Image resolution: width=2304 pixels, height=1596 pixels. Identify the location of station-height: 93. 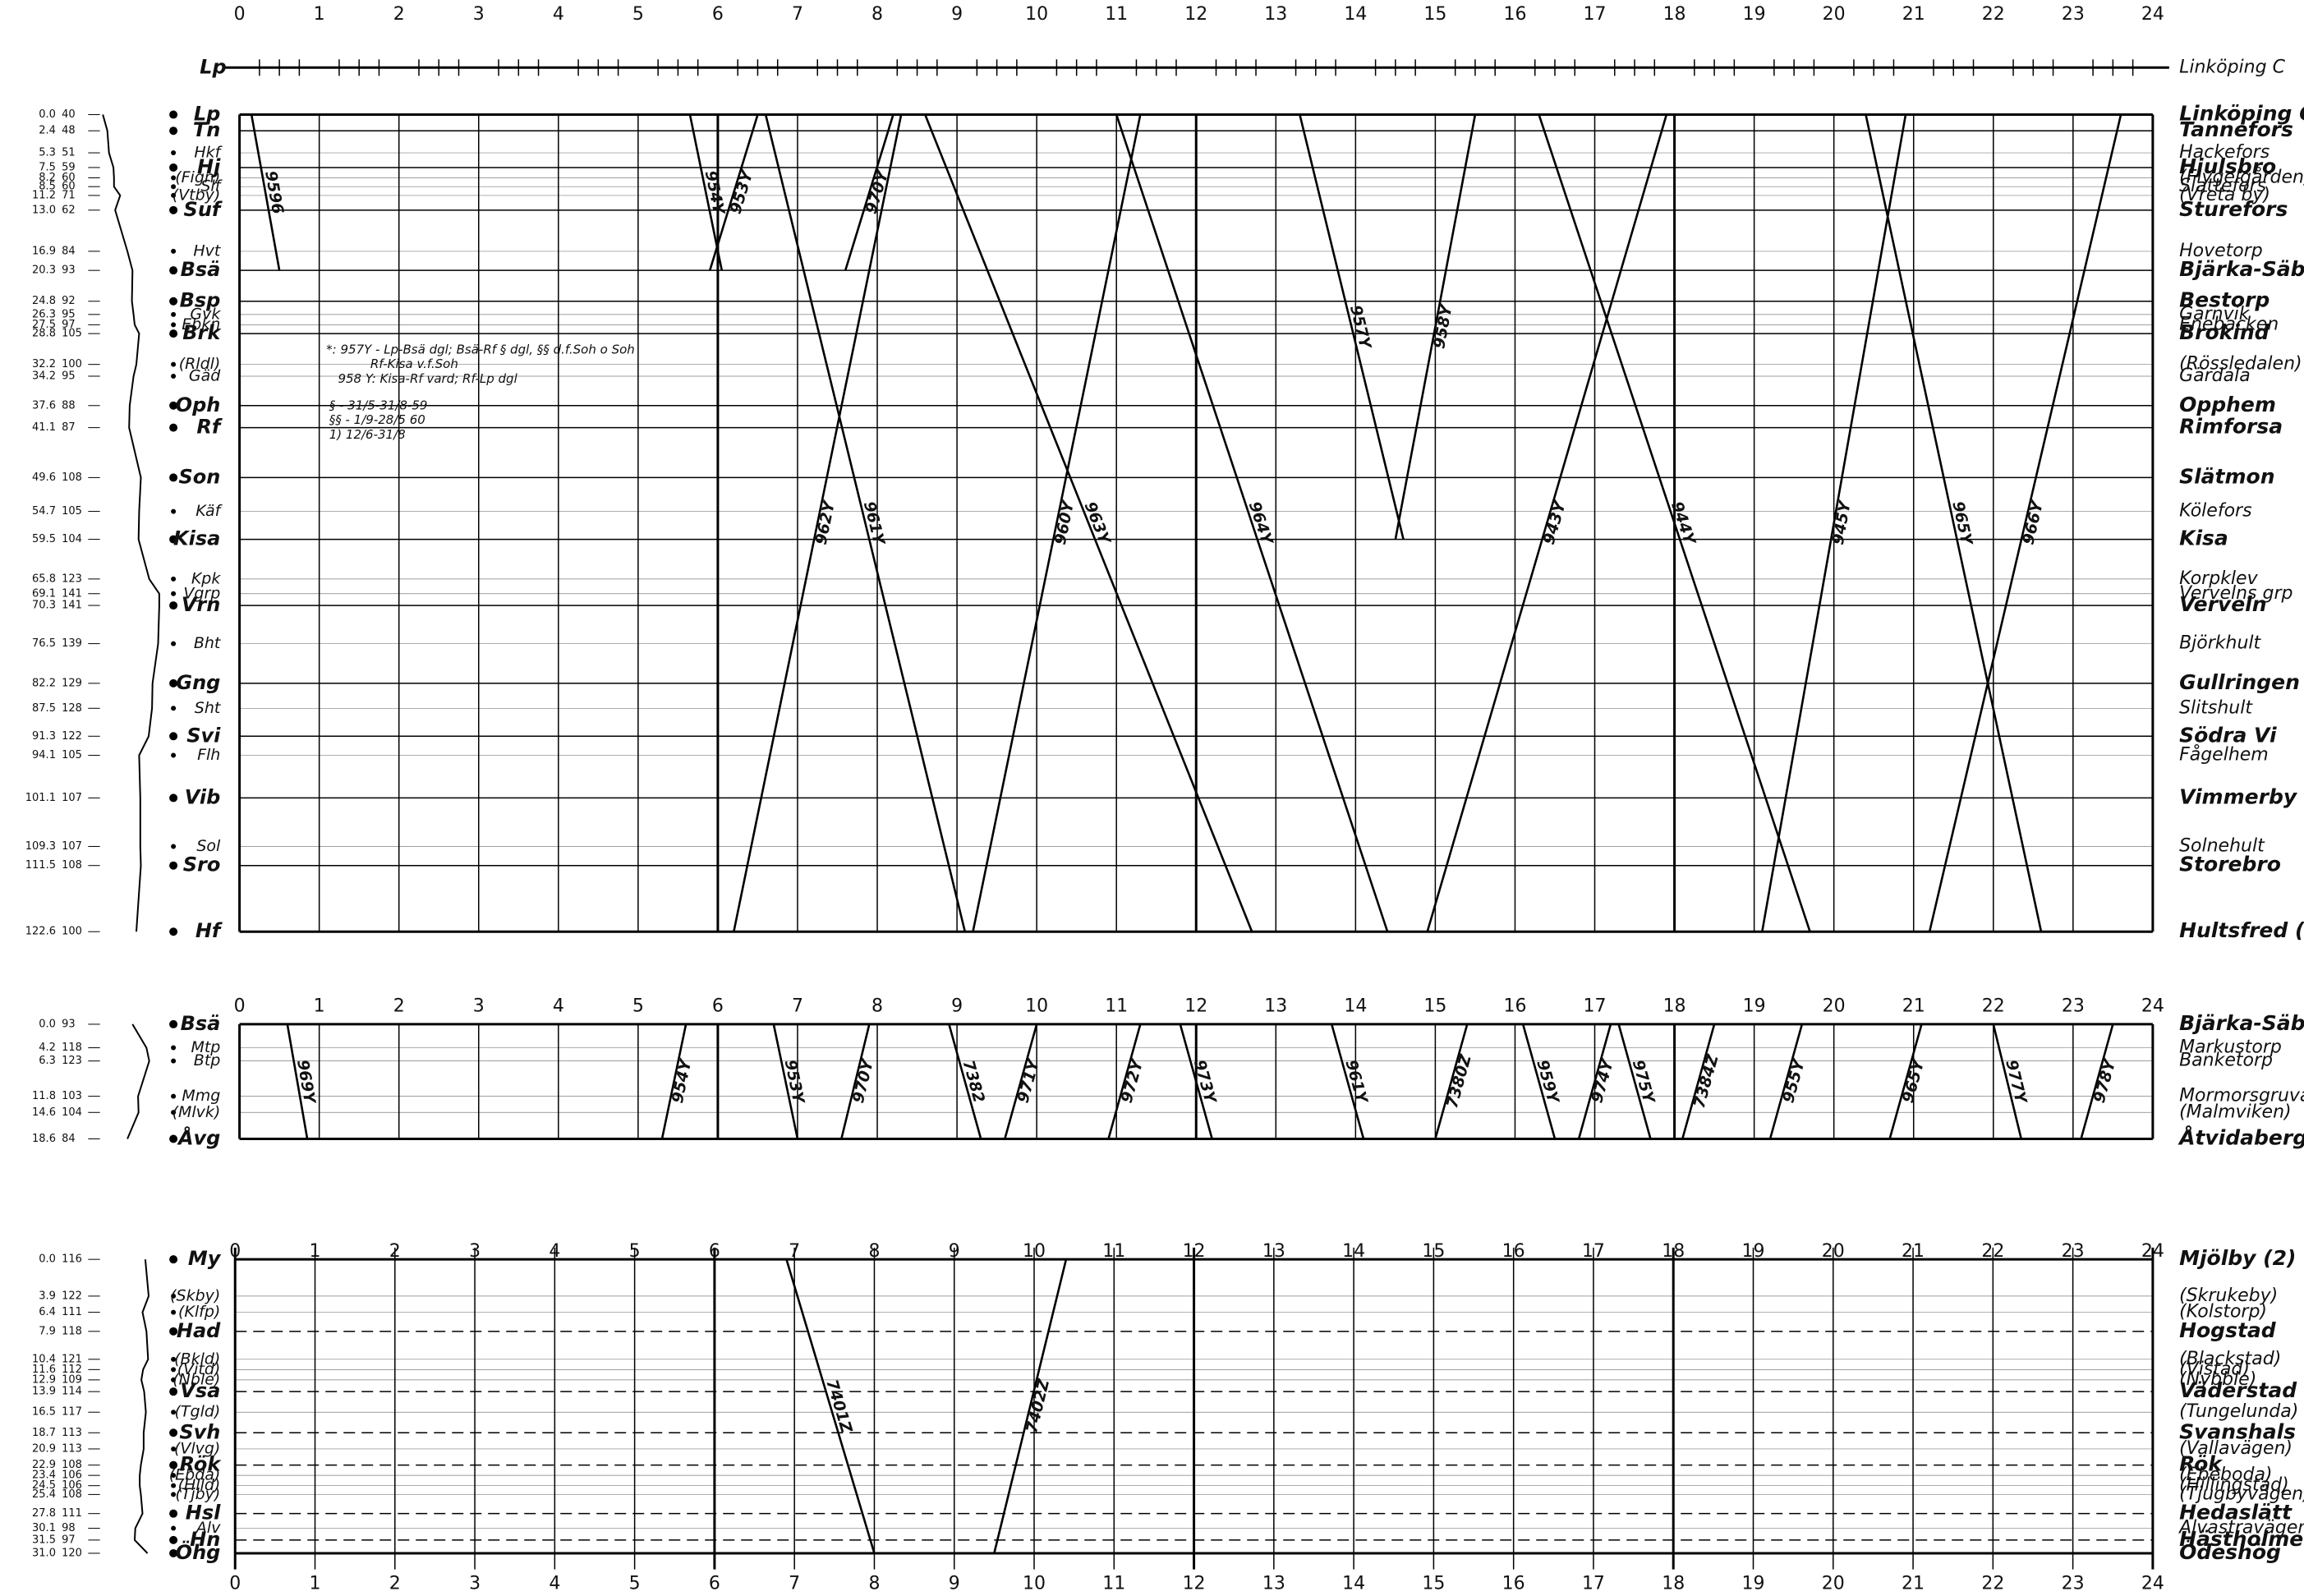
(69, 1024).